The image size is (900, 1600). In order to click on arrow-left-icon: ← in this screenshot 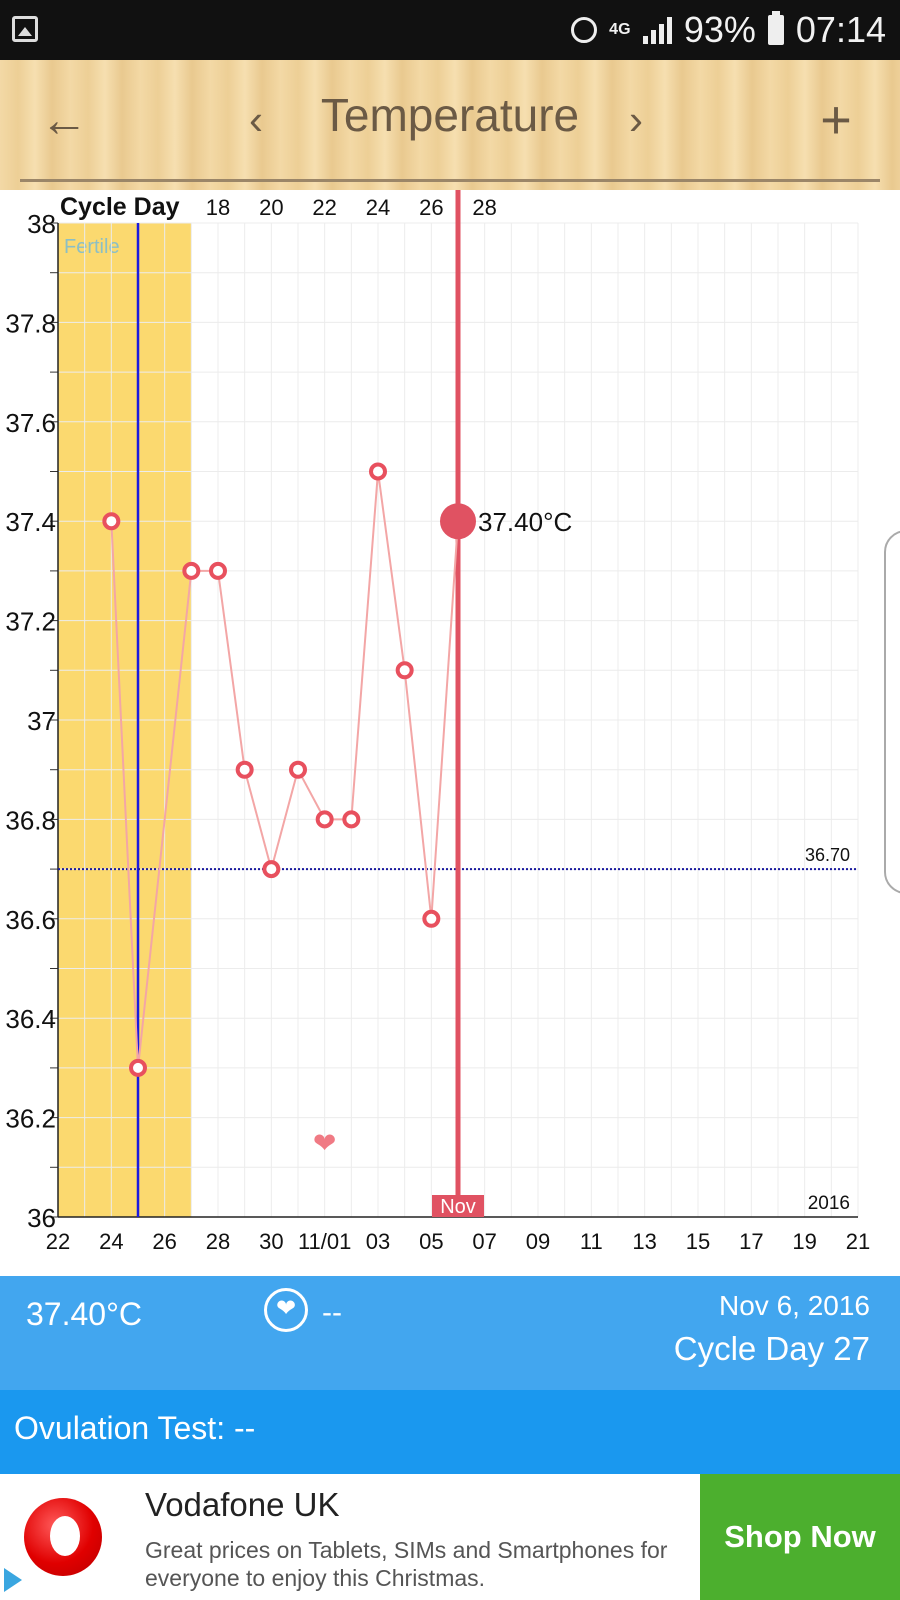, I will do `click(64, 120)`.